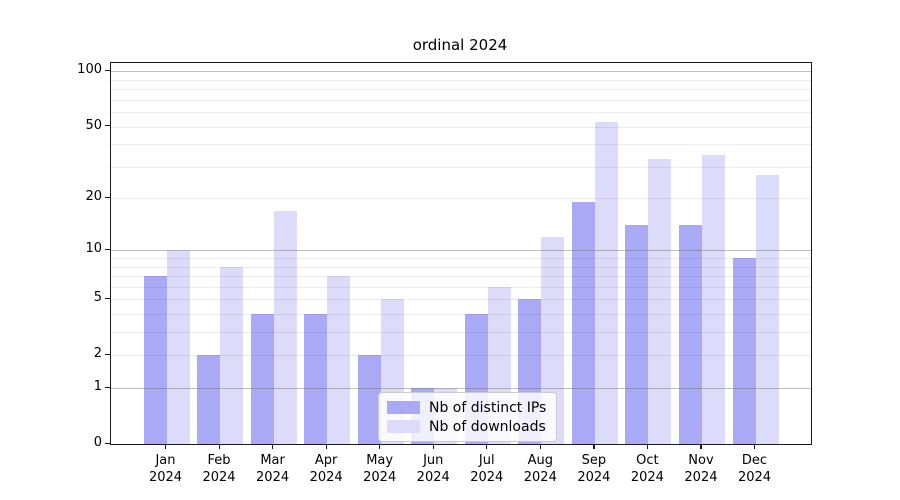  I want to click on legend-item: Nb of downloads, so click(466, 426).